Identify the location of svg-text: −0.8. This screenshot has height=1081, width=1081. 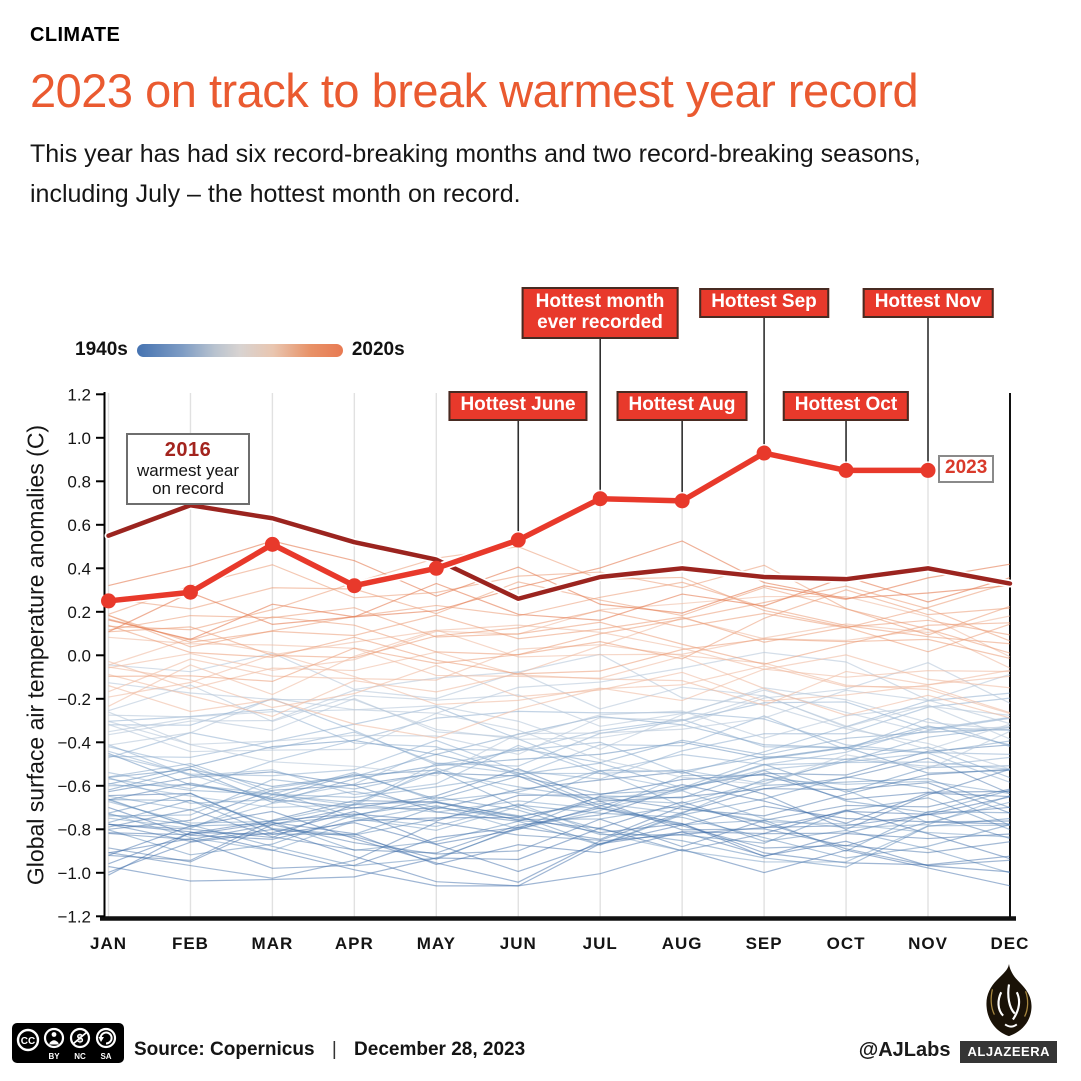
(74, 829).